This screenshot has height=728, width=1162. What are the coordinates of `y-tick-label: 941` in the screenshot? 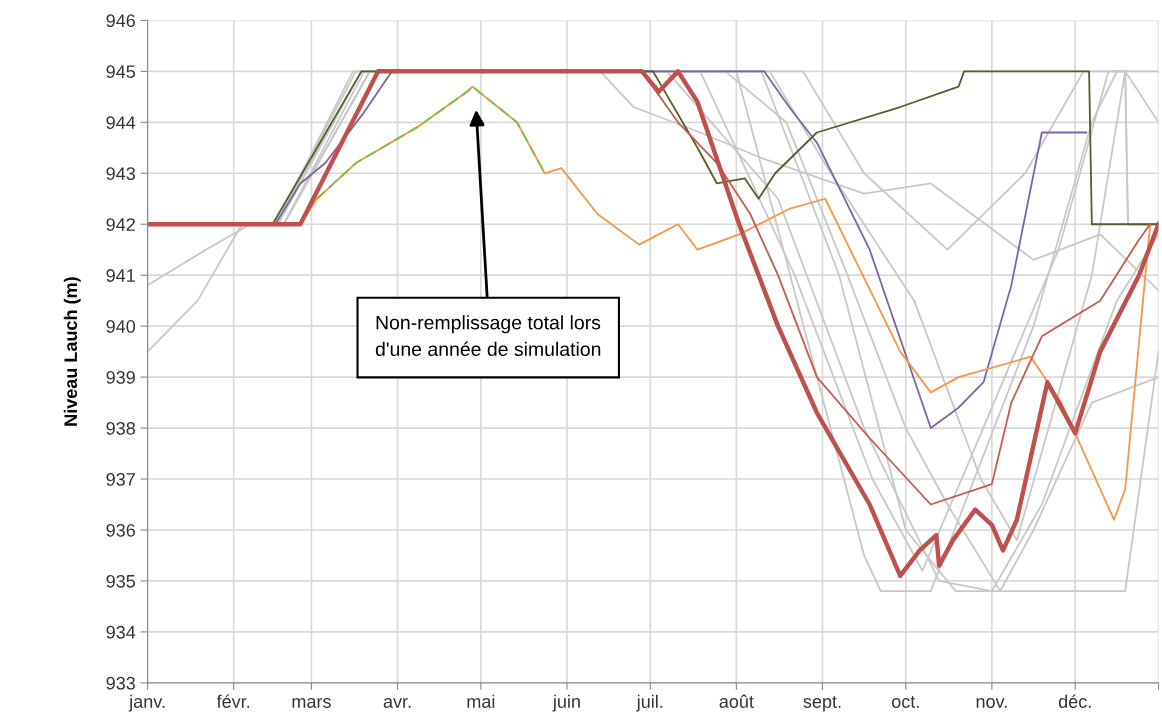 It's located at (120, 275).